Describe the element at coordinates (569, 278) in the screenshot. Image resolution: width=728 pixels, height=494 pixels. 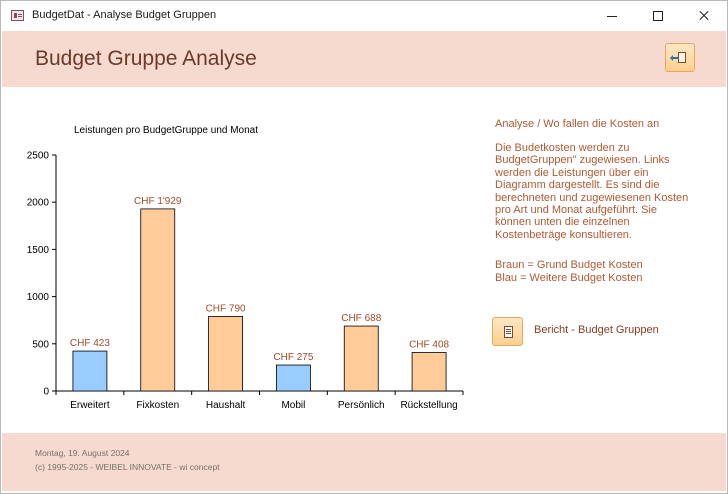
I see `legend-blue: Blau = Weitere Budget Kosten` at that location.